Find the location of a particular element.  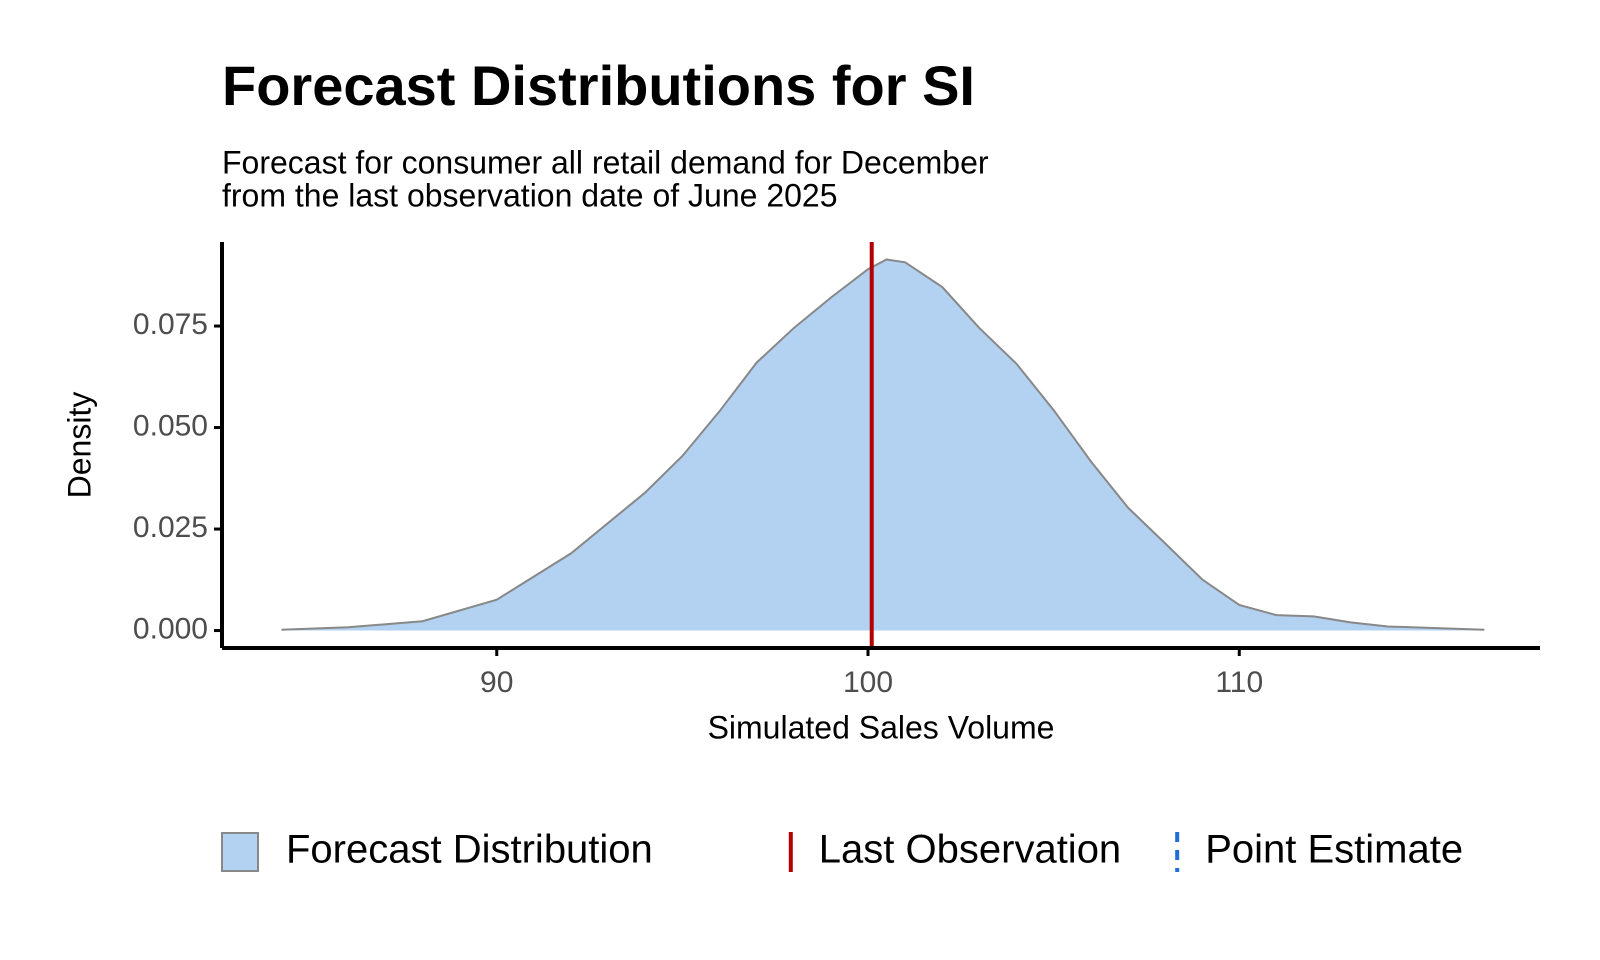

x-tick-label: 100 is located at coordinates (868, 682).